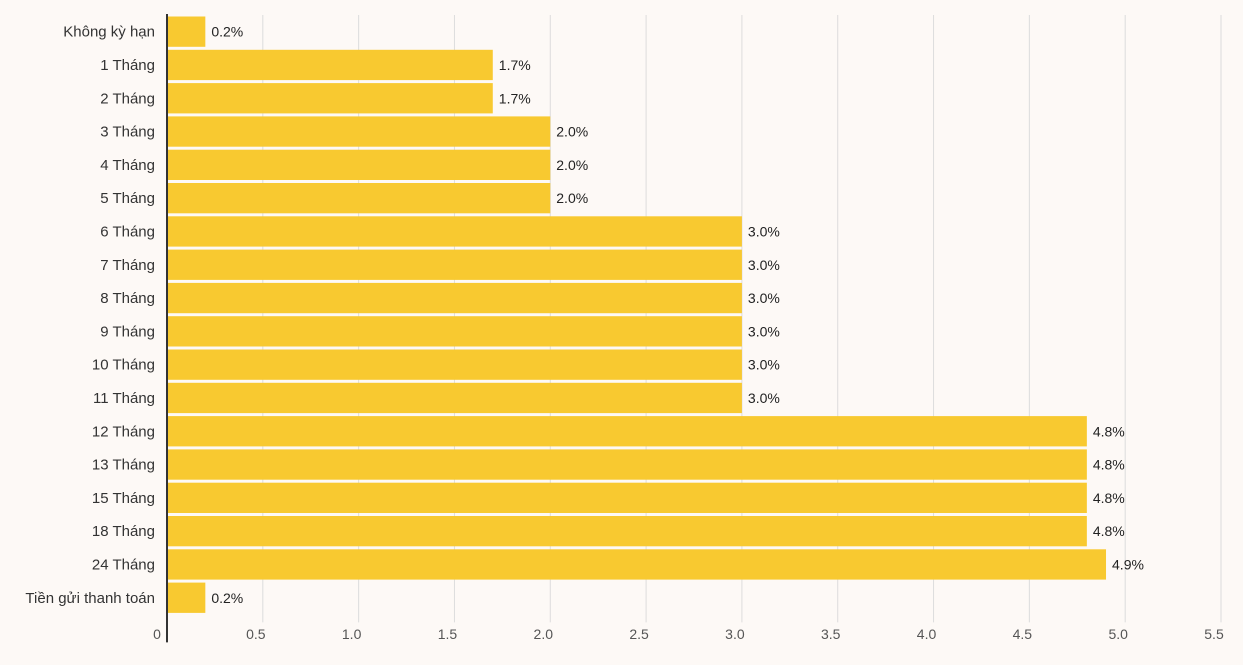 The image size is (1243, 665). I want to click on category-label: 1 Tháng, so click(127, 65).